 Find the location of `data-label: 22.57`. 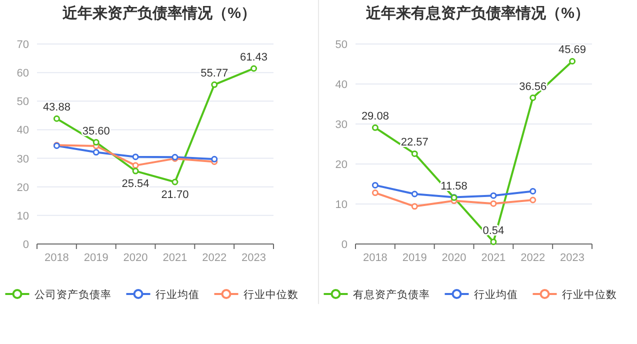

data-label: 22.57 is located at coordinates (414, 142).